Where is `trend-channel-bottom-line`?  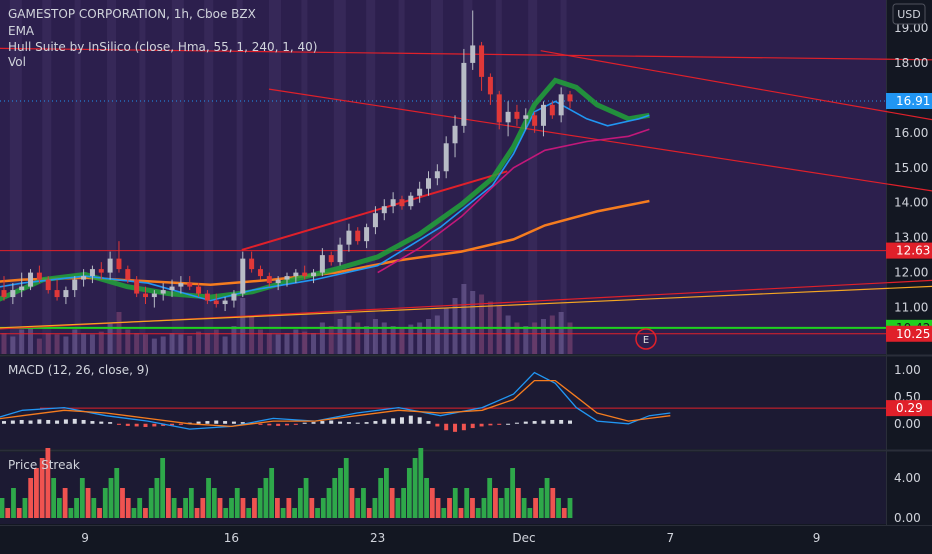
trend-channel-bottom-line is located at coordinates (600, 141).